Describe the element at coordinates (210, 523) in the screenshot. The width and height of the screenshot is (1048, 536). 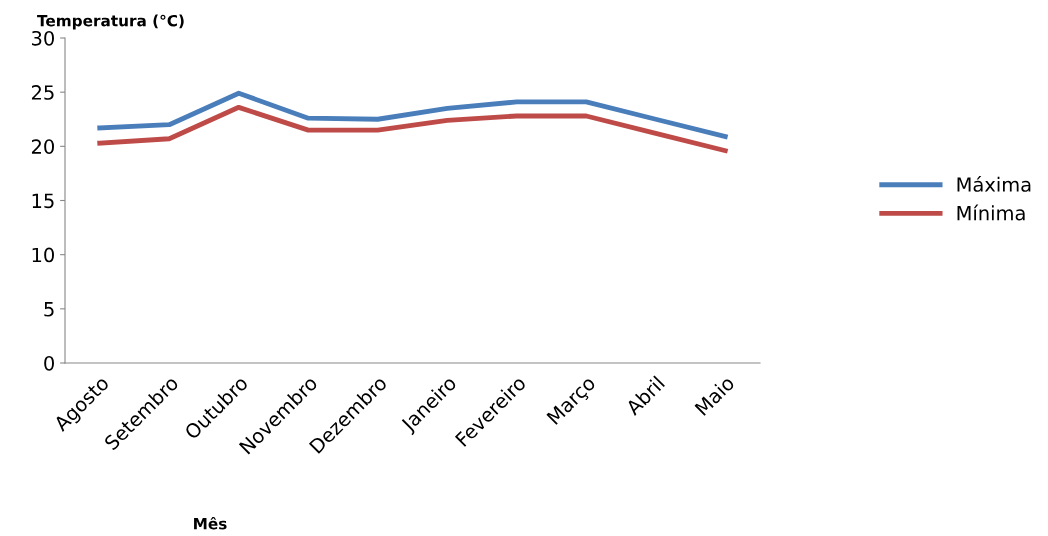
I see `x-axis-title: Mês` at that location.